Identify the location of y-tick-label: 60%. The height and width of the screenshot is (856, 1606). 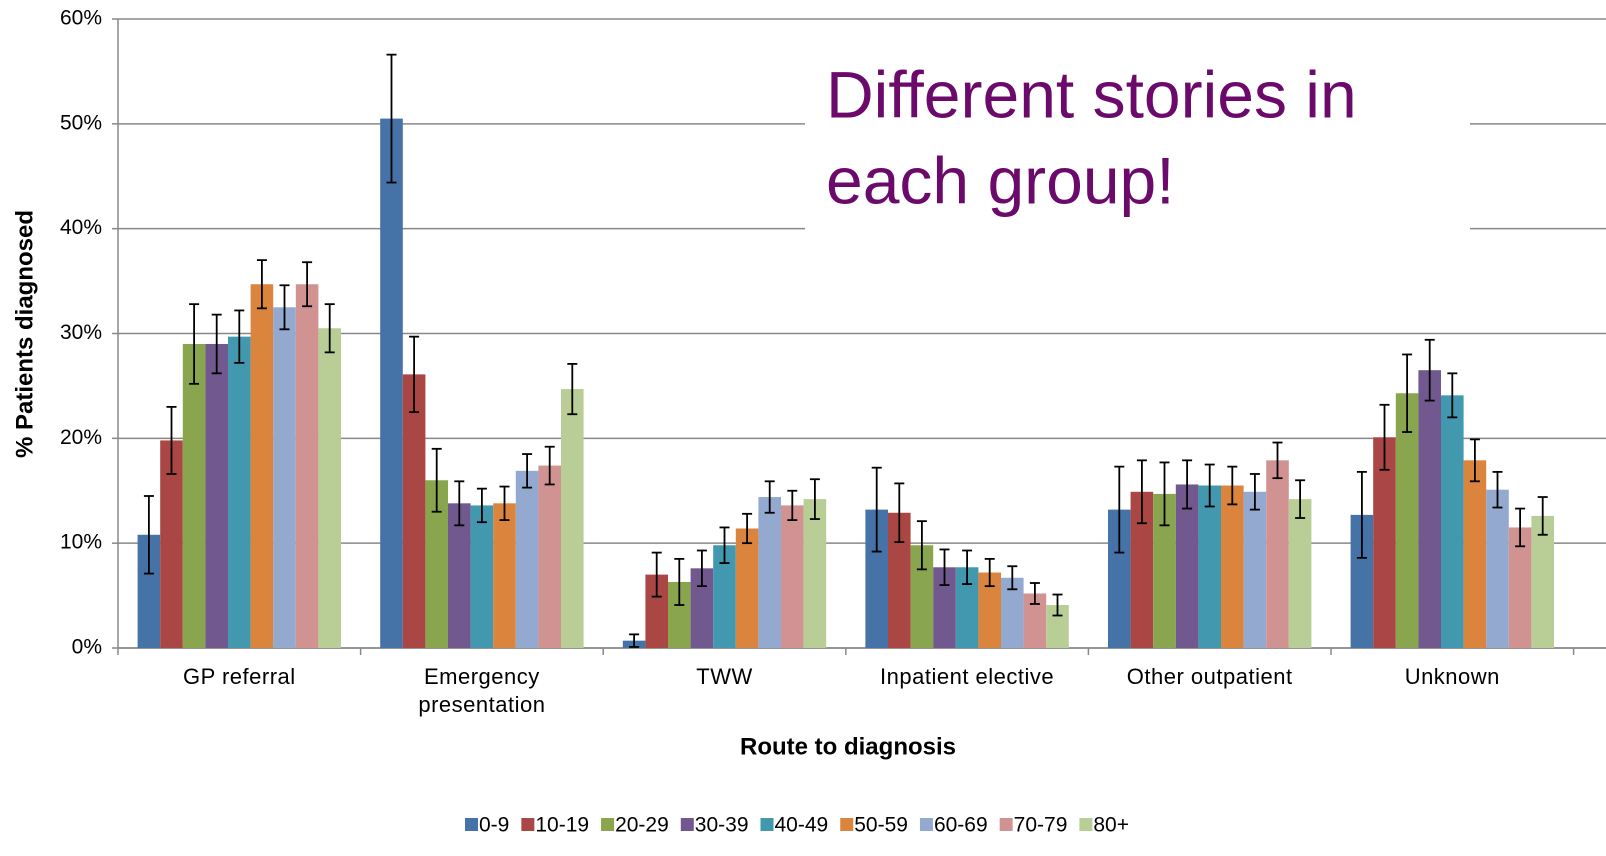
(81, 18).